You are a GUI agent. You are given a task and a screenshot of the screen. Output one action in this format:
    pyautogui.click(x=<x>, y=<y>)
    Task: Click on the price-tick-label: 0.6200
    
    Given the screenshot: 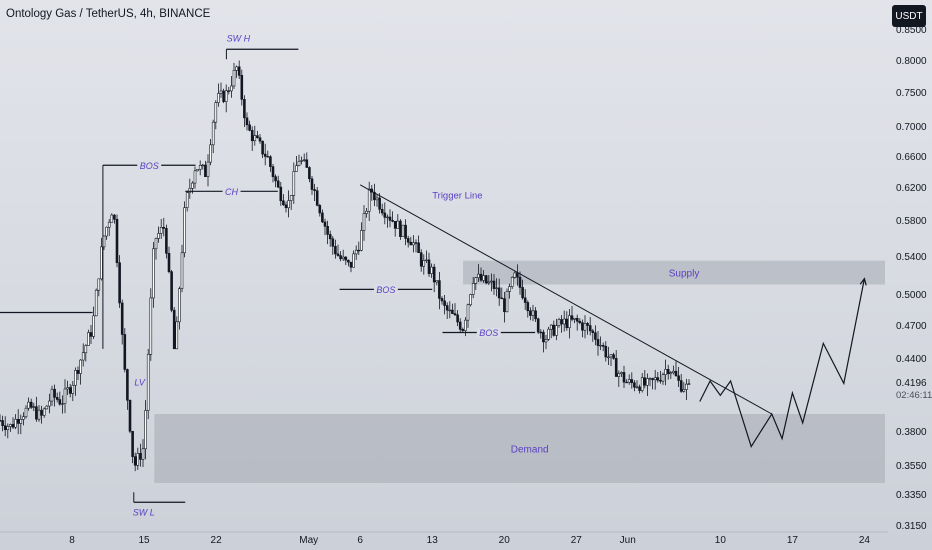 What is the action you would take?
    pyautogui.click(x=911, y=188)
    